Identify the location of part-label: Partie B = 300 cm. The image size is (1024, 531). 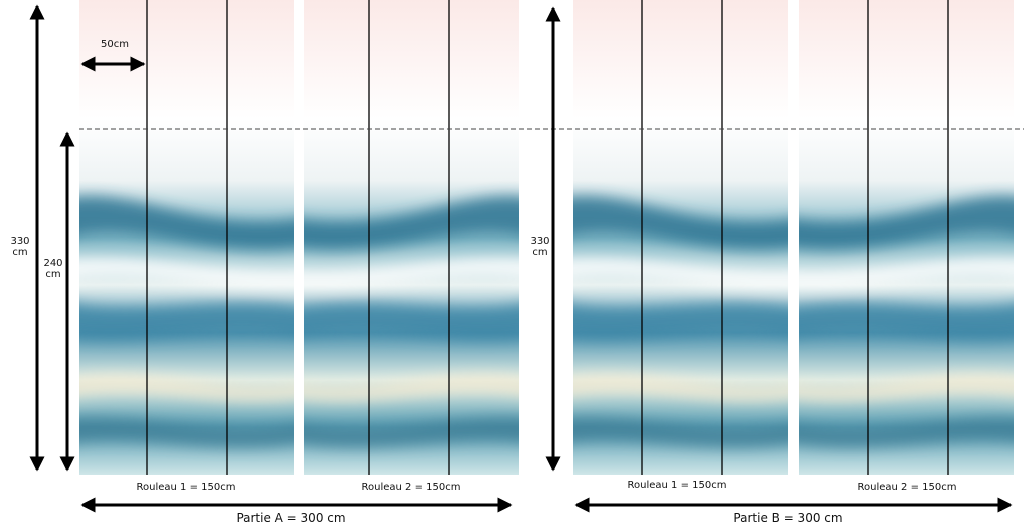
(787, 518).